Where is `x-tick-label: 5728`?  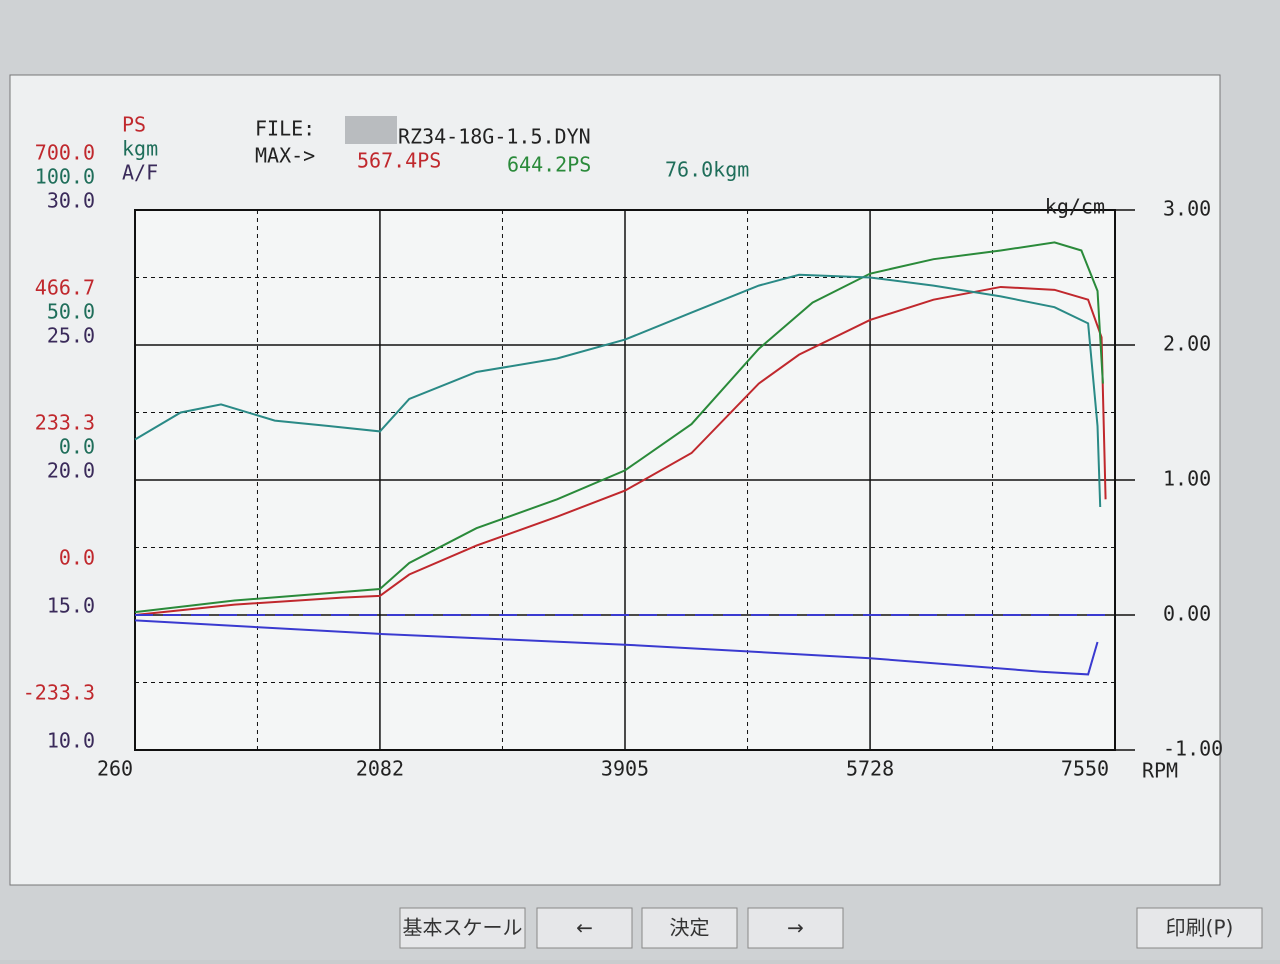 x-tick-label: 5728 is located at coordinates (870, 769).